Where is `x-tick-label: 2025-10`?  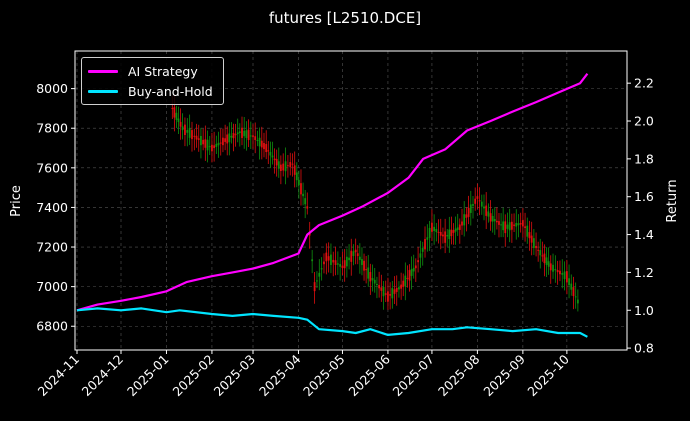
x-tick-label: 2025-10 is located at coordinates (548, 375).